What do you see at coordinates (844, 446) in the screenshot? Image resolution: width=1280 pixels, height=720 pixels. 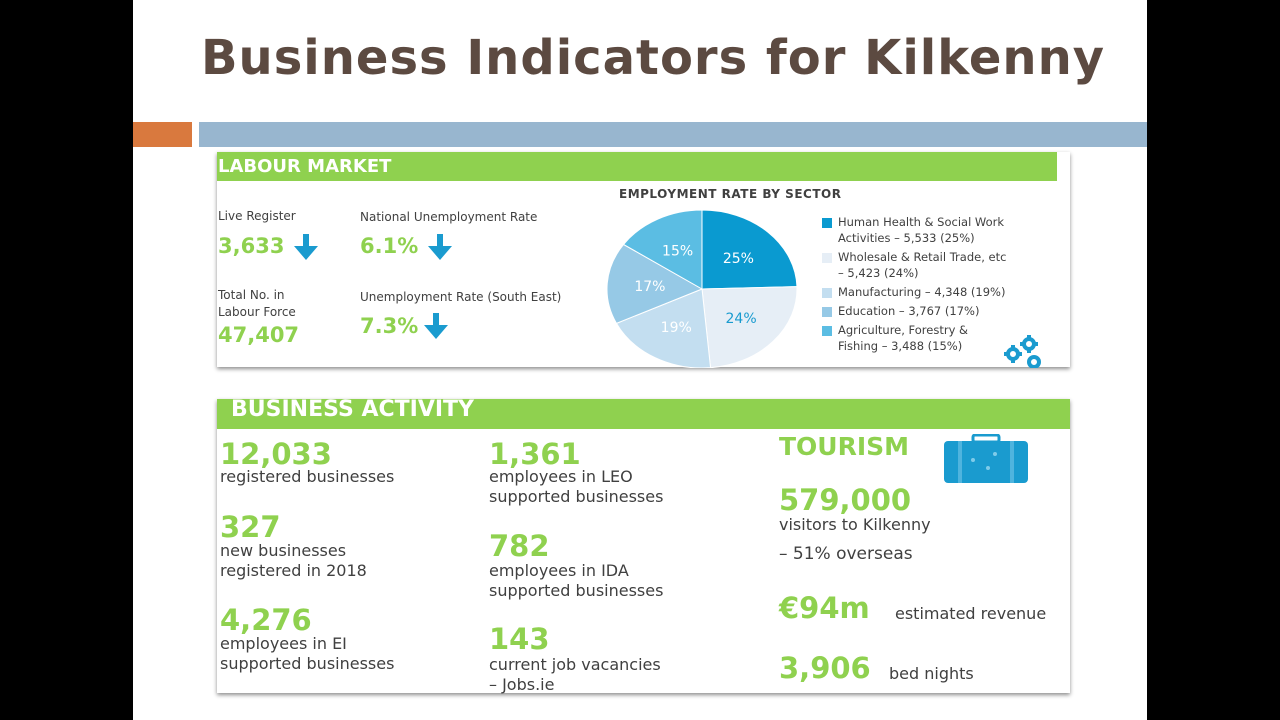 I see `tourism-title: TOURISM` at bounding box center [844, 446].